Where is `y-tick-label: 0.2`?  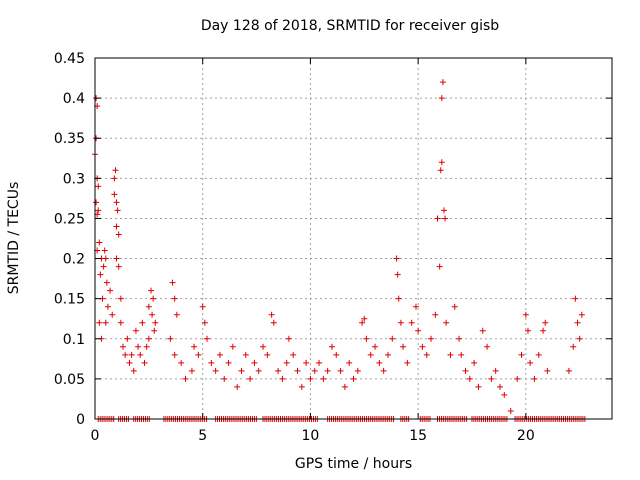 y-tick-label: 0.2 is located at coordinates (74, 260).